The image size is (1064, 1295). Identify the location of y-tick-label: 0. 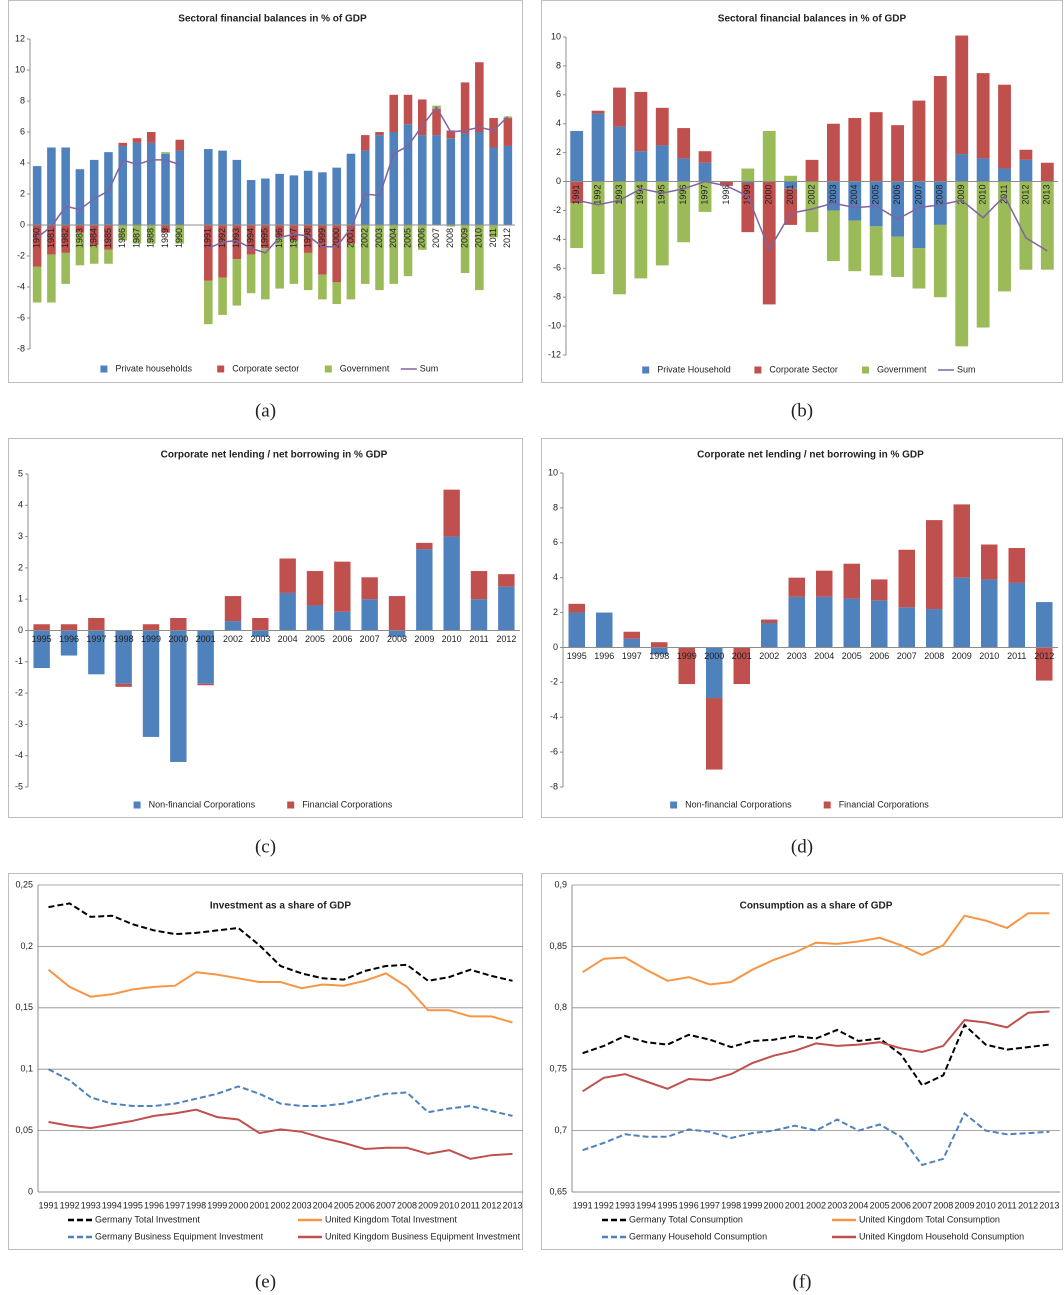
(555, 647).